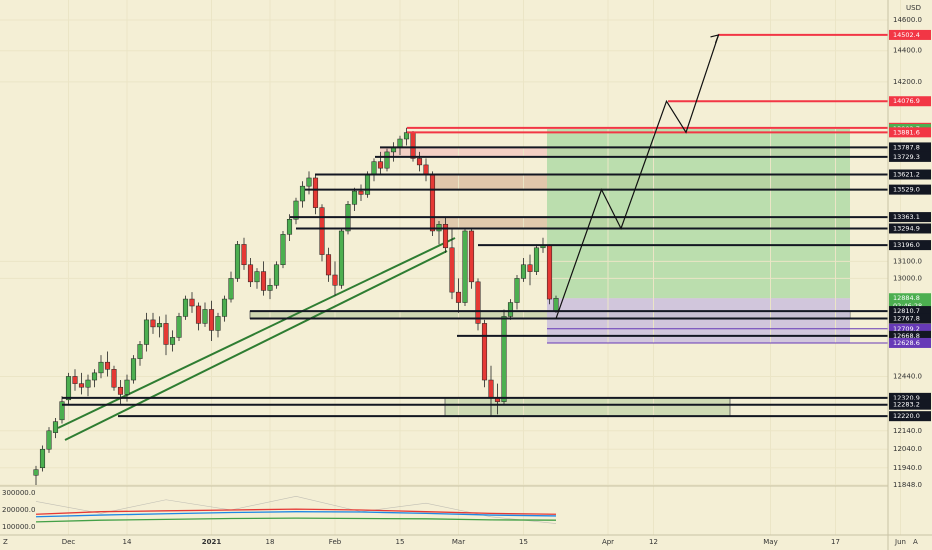 The height and width of the screenshot is (550, 932). I want to click on x-tick-label: Apr, so click(608, 542).